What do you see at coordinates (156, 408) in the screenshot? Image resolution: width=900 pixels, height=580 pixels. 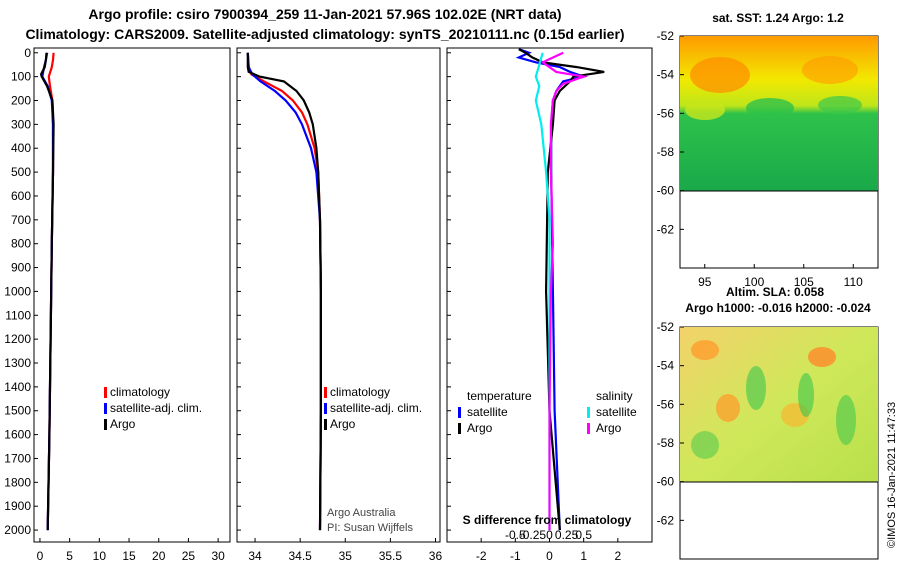 I see `legend-label: satellite-adj. clim.` at bounding box center [156, 408].